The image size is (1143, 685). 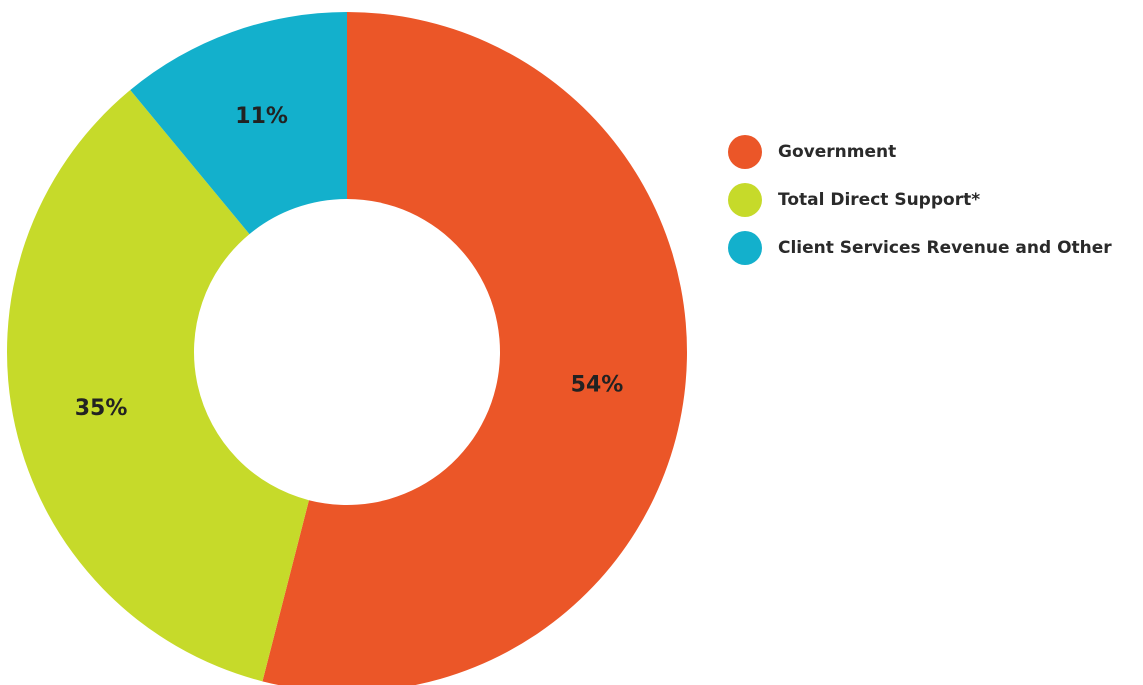 I want to click on legend-label-total-direct-support: Total Direct Support*, so click(x=879, y=200).